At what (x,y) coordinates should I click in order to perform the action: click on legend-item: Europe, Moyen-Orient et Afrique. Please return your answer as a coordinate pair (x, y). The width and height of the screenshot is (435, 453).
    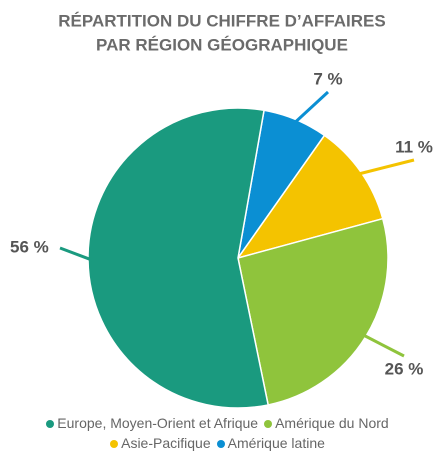
    Looking at the image, I should click on (152, 423).